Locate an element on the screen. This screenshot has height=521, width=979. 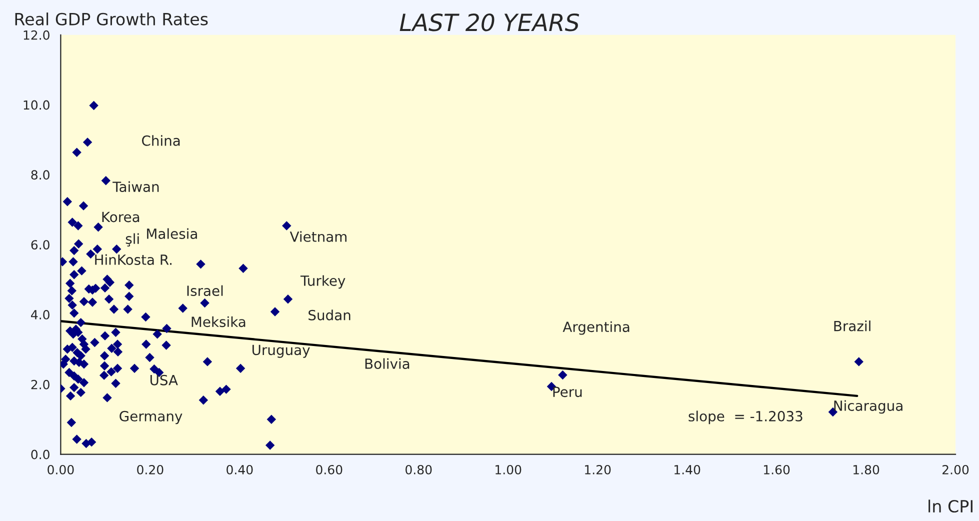
x-tick-label: 1.60 is located at coordinates (777, 469).